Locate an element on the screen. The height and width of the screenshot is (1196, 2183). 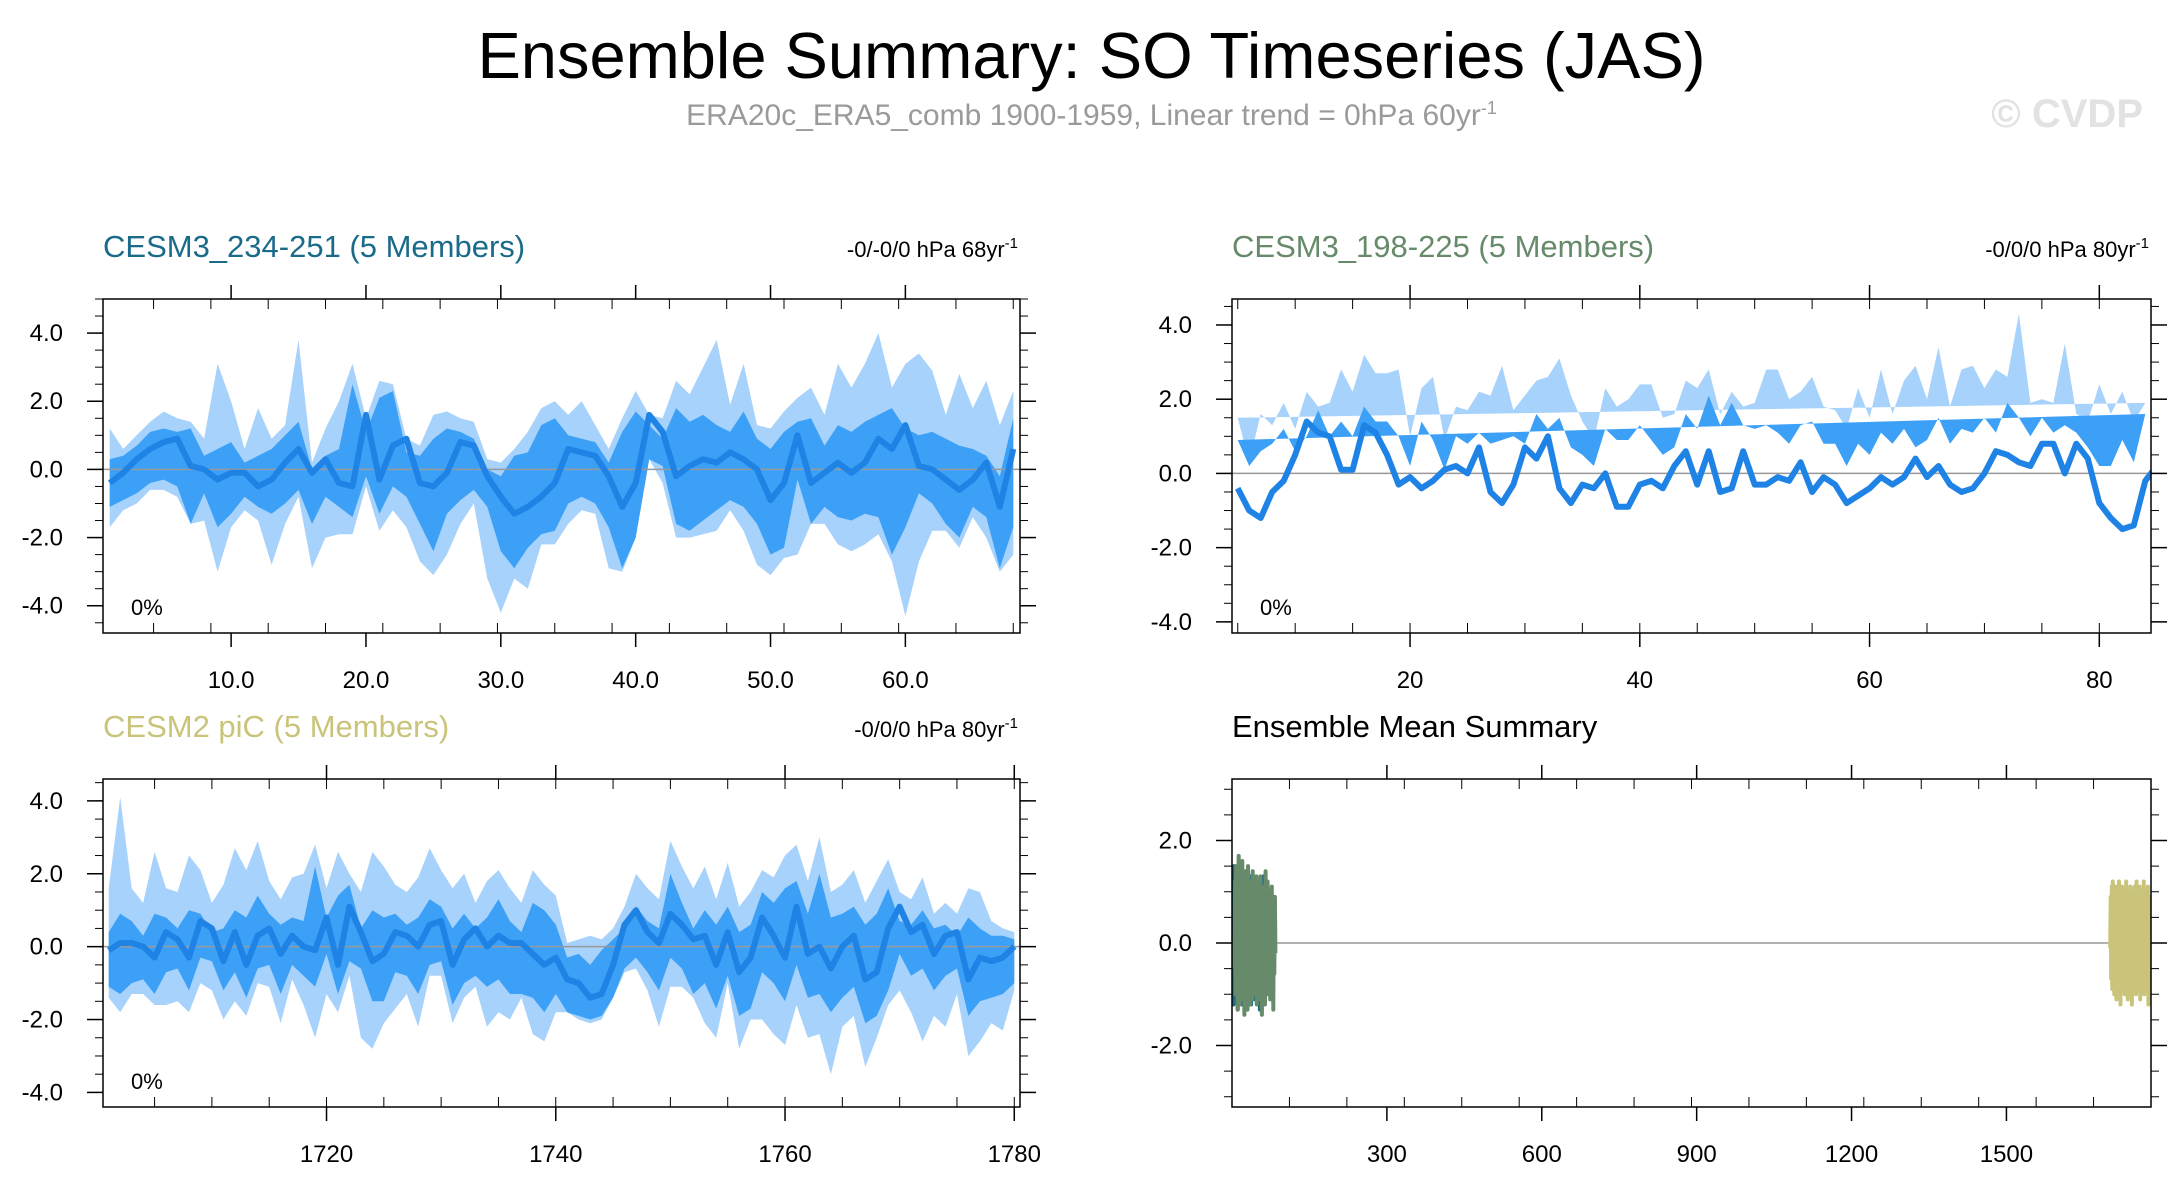
panel-title: CESM3_198-225 (5 Members) is located at coordinates (1443, 246).